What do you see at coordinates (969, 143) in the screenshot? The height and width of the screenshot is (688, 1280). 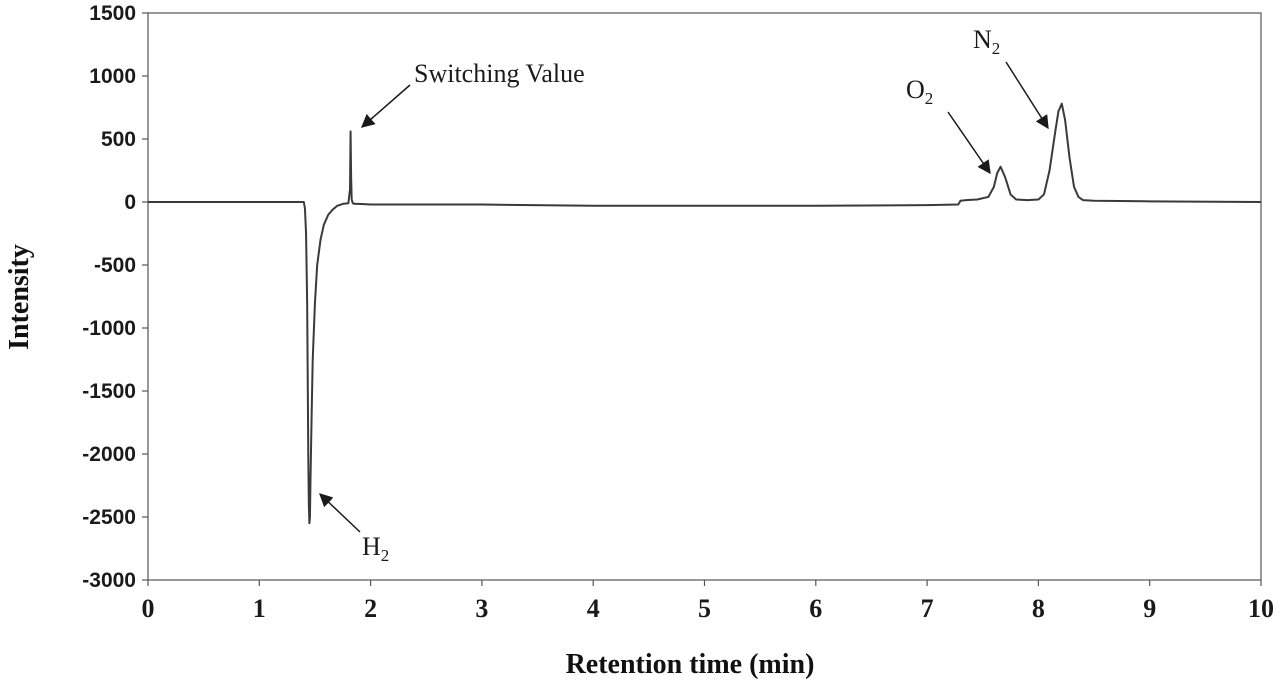 I see `arrow-o2` at bounding box center [969, 143].